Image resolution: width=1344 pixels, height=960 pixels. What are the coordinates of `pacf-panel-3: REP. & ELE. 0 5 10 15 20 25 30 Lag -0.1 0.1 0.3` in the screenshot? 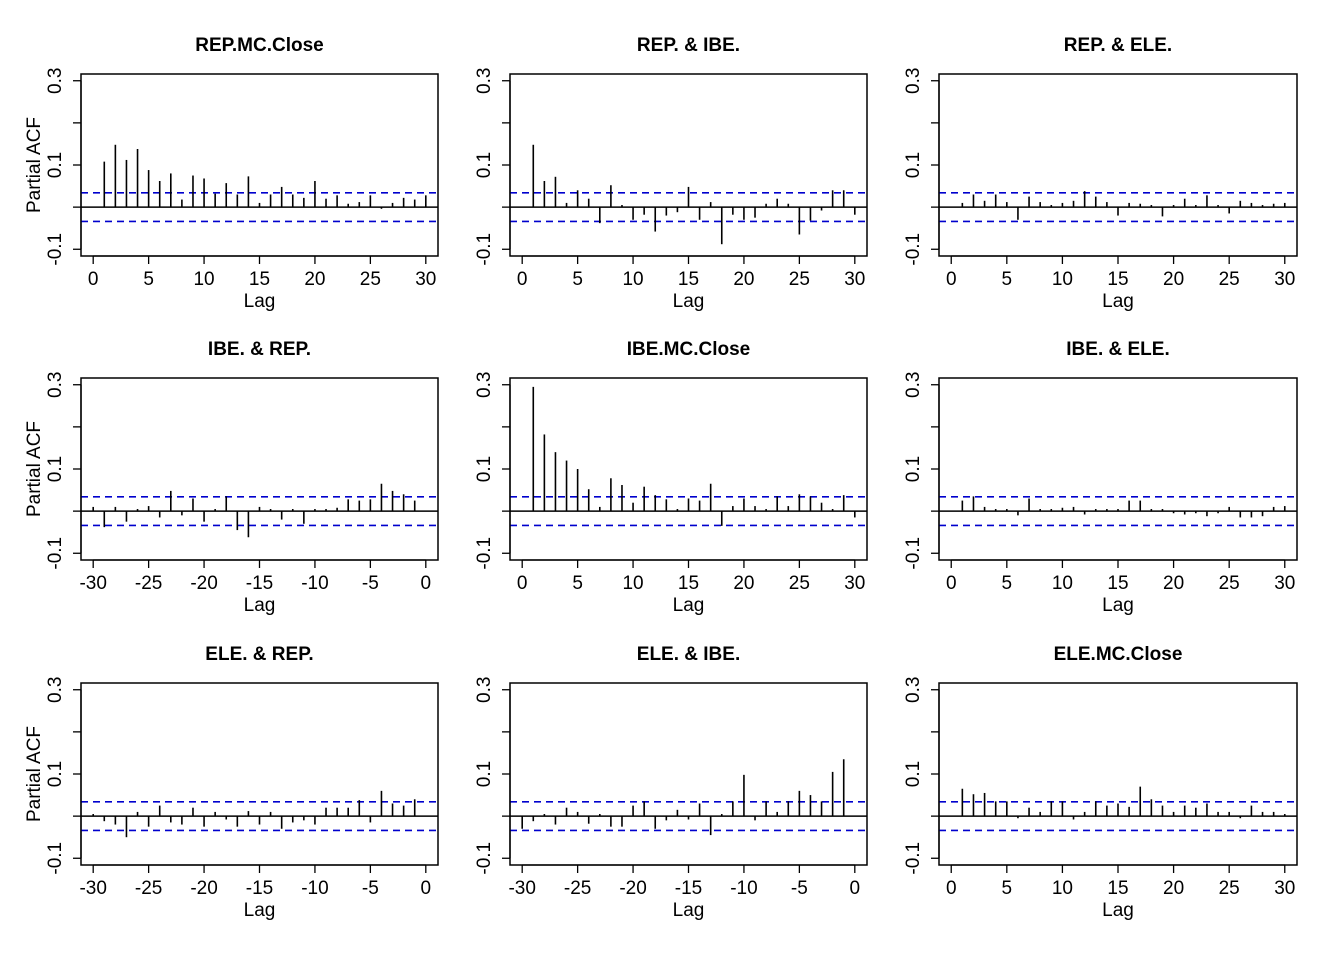 It's located at (1100, 173).